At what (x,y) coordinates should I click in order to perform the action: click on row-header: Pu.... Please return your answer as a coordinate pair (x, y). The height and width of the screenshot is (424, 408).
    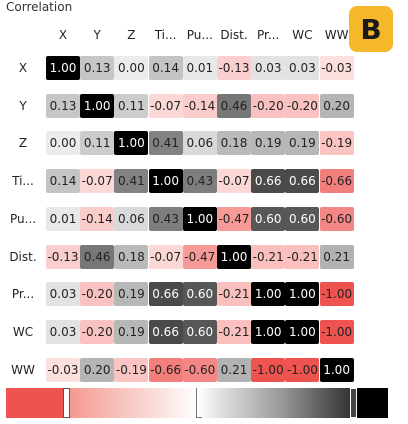
    Looking at the image, I should click on (23, 218).